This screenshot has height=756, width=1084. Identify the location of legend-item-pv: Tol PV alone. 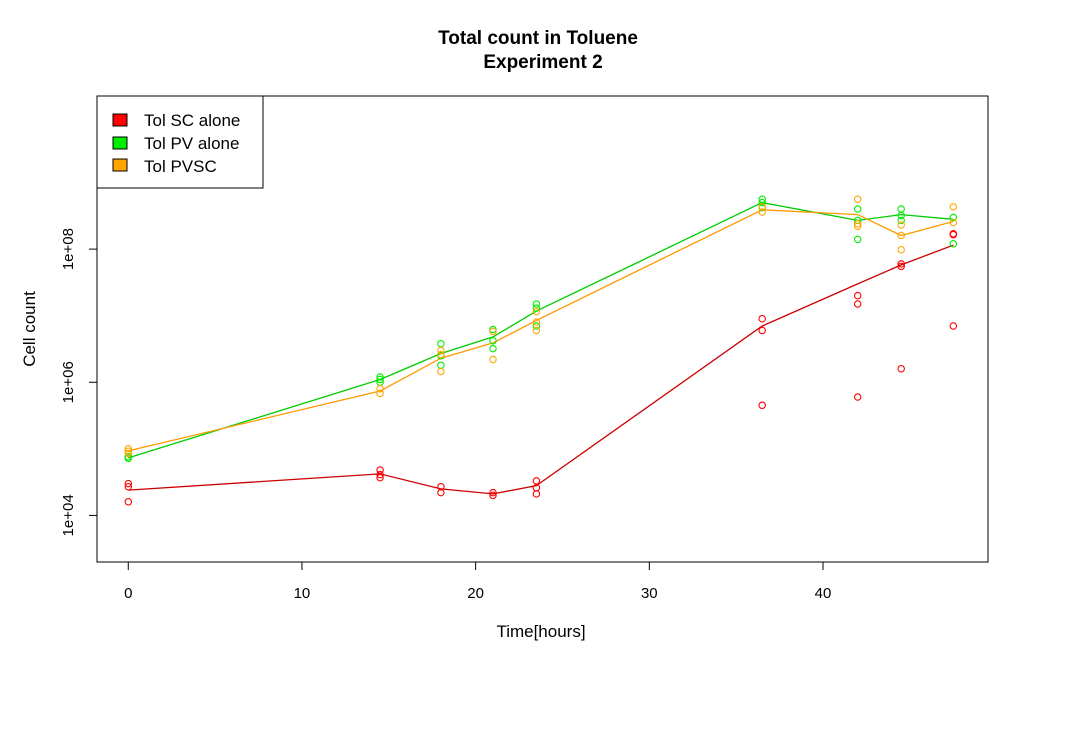
(175, 143).